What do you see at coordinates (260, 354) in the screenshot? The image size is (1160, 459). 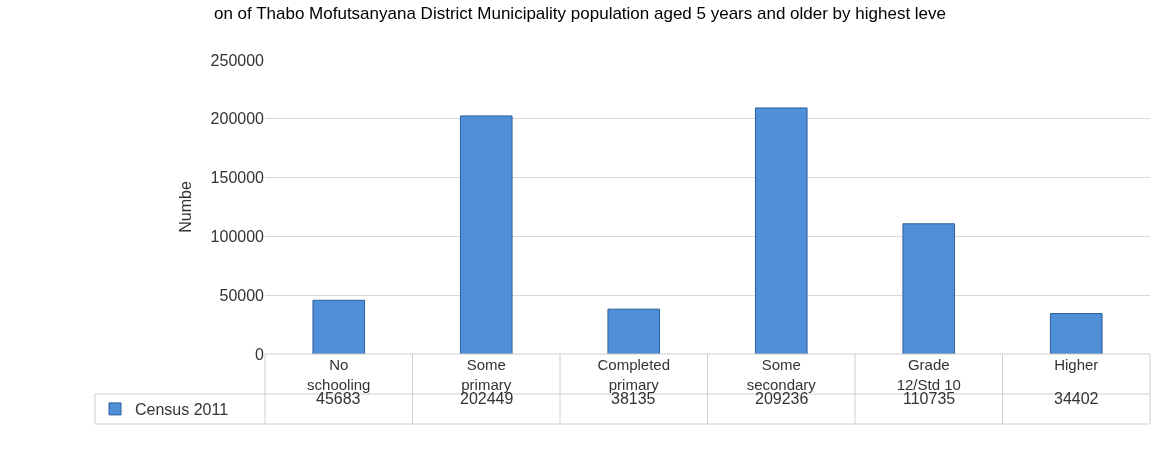 I see `y-tick-label: 0` at bounding box center [260, 354].